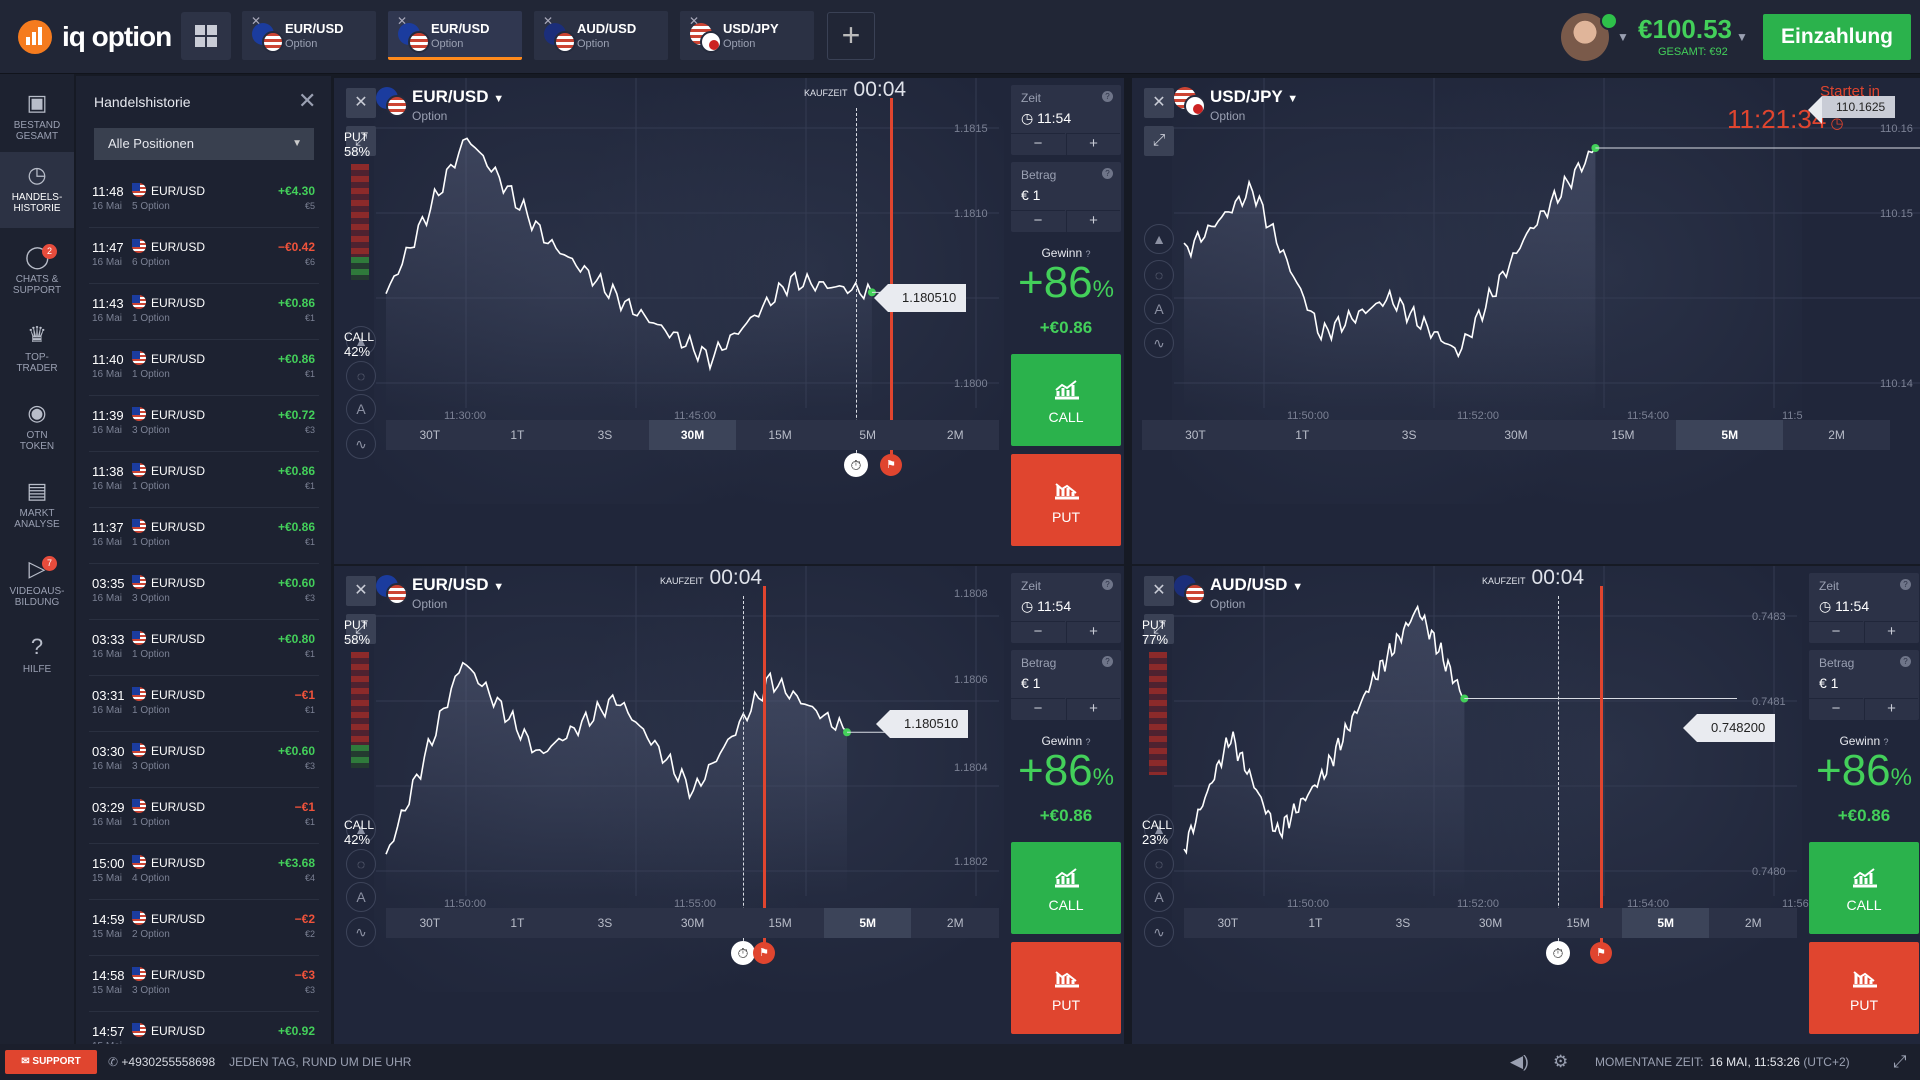  I want to click on add-tab-button: +, so click(851, 36).